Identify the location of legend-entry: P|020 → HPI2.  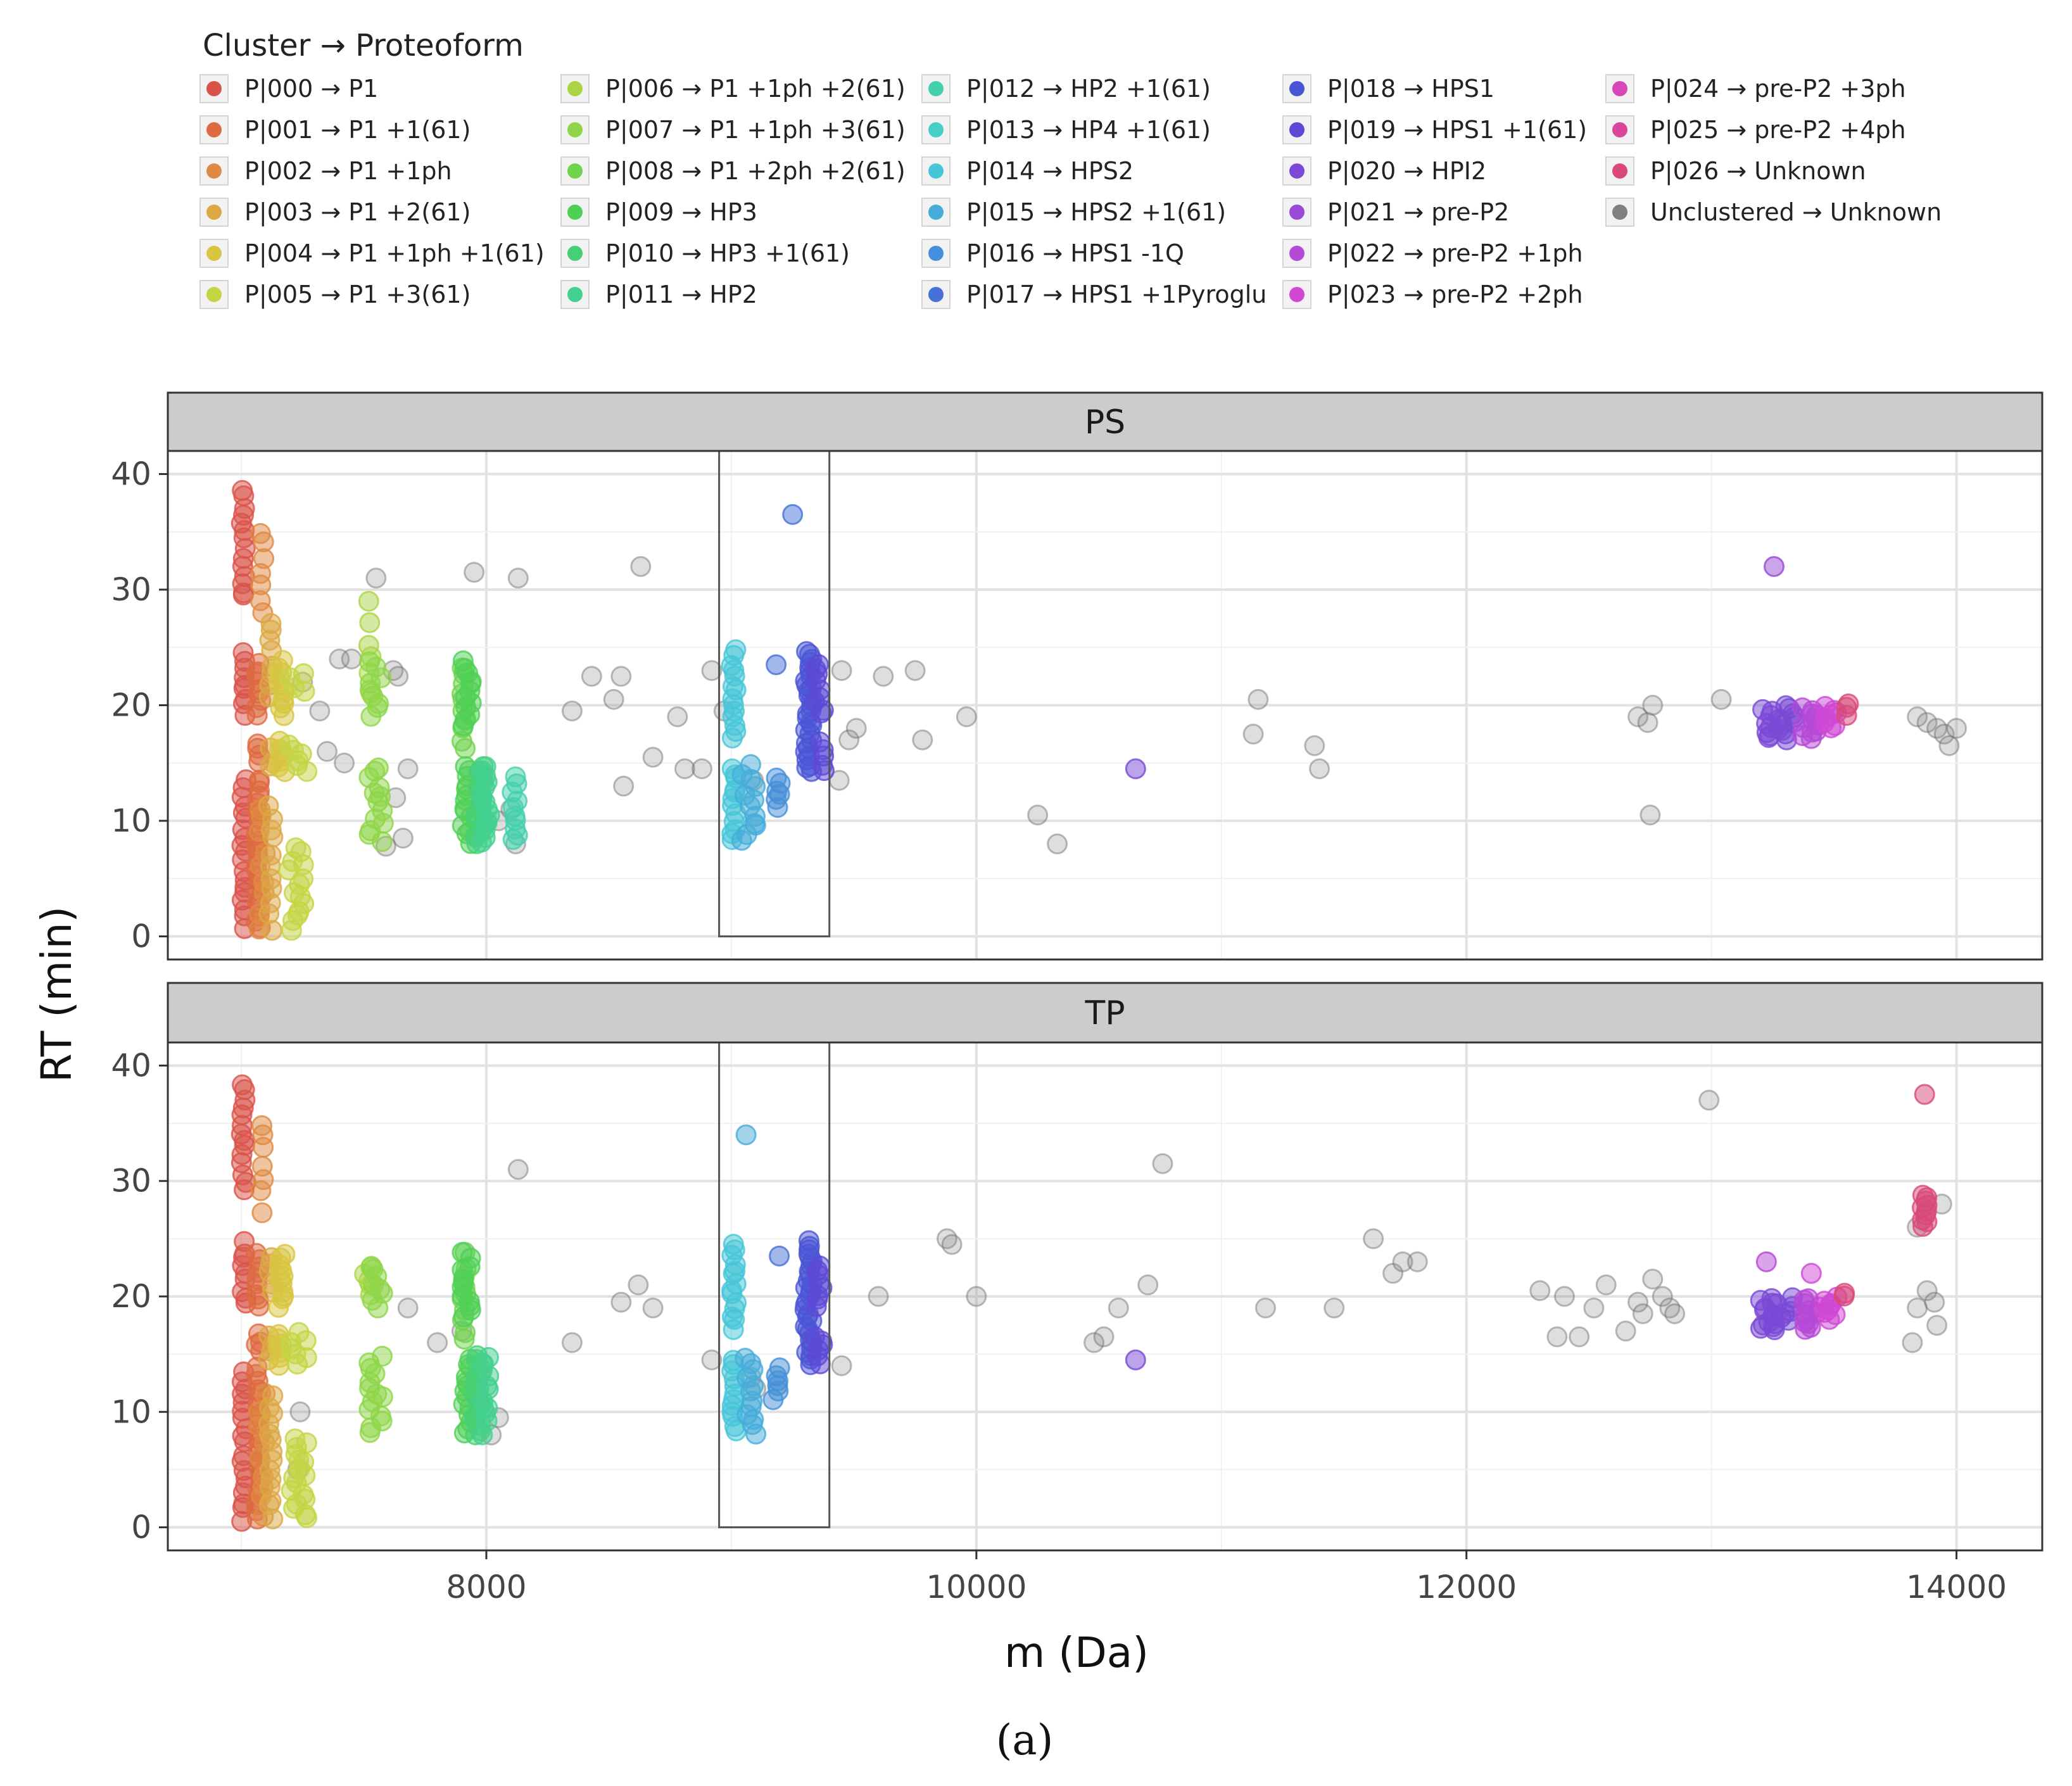
(1384, 171).